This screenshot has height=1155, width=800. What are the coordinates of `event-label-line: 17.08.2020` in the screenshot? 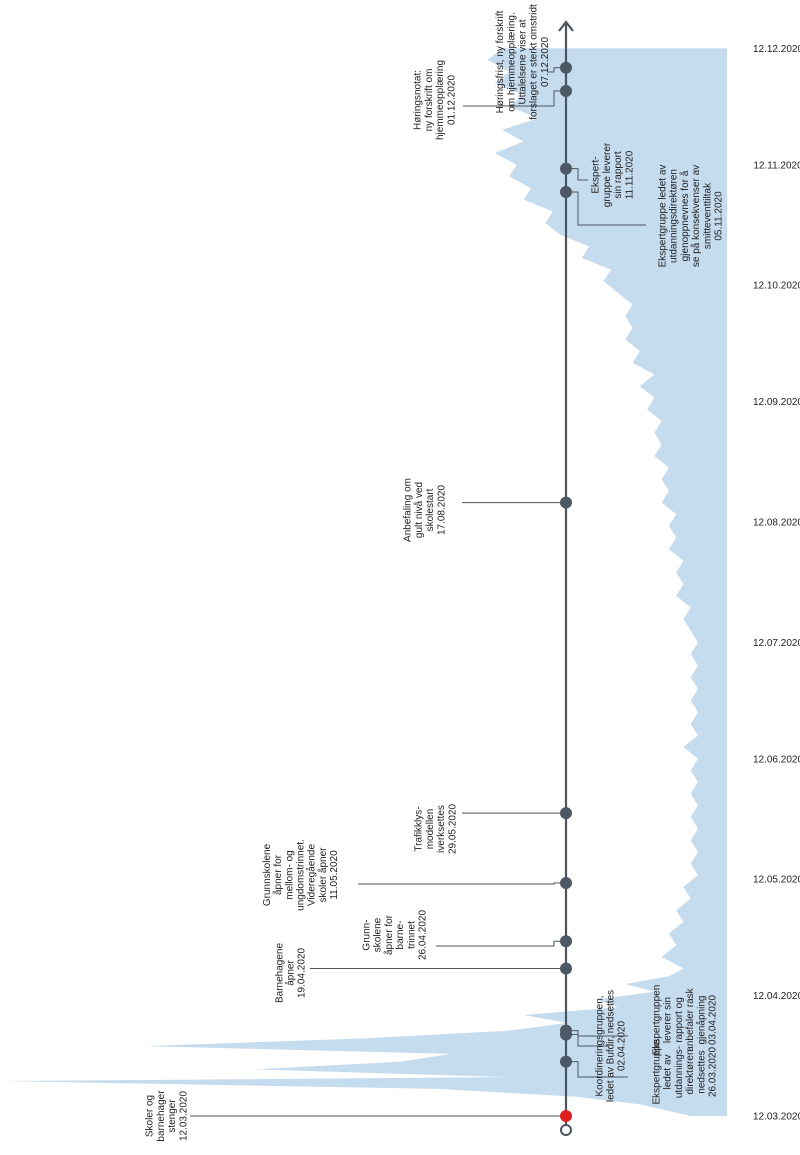 It's located at (441, 510).